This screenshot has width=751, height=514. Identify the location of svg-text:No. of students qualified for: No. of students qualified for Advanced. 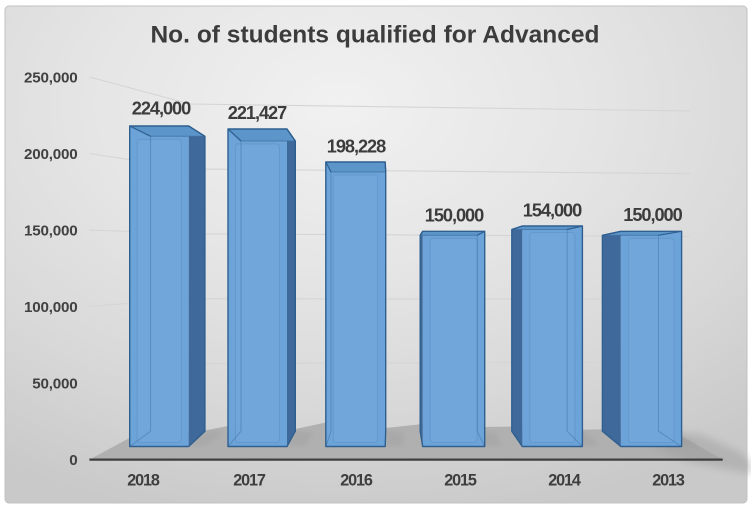
(374, 35).